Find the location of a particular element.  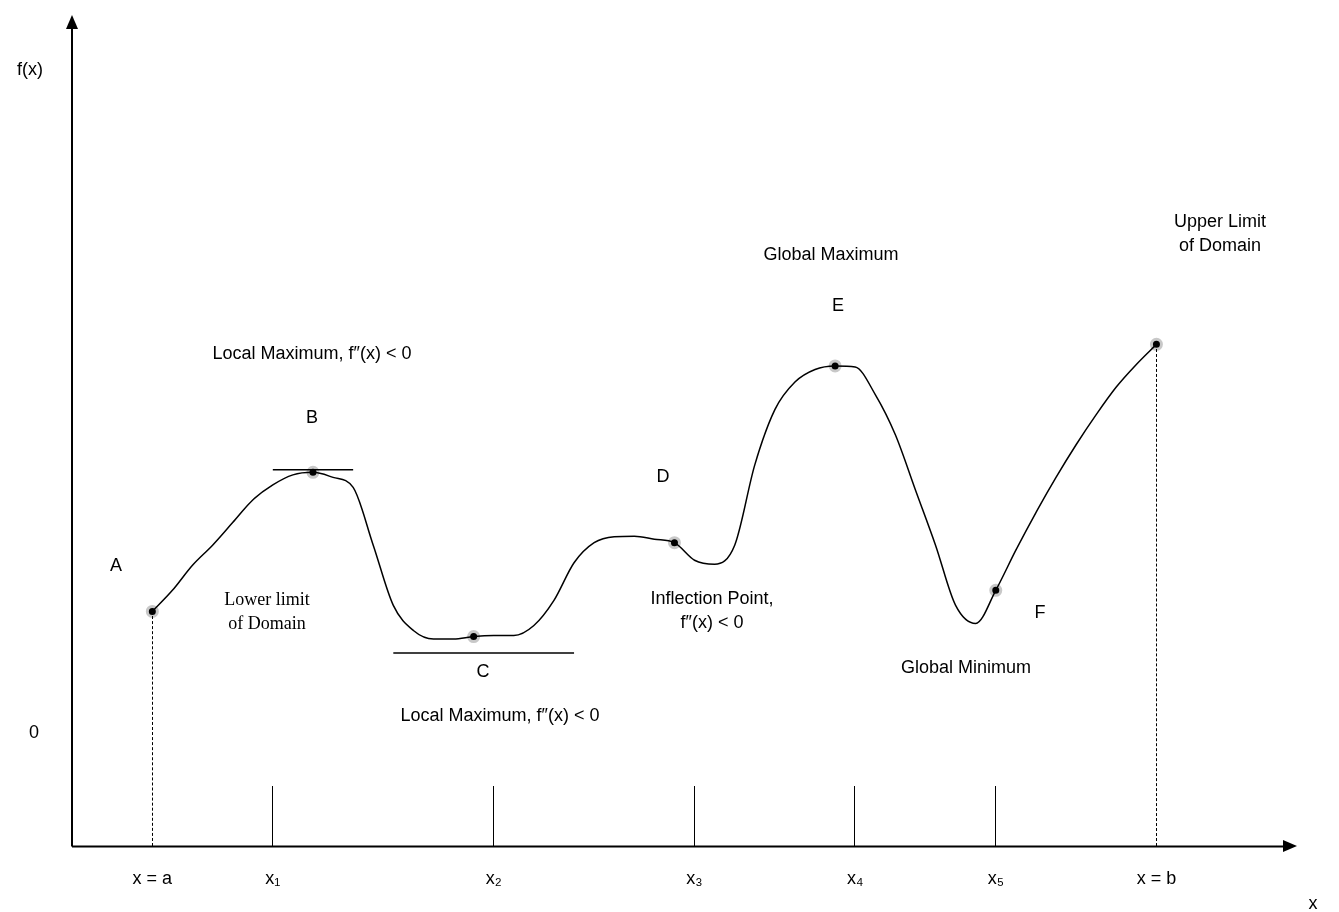

annotation: D is located at coordinates (663, 475).